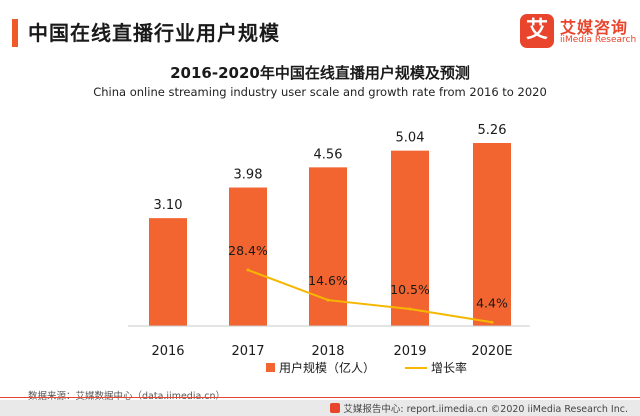  What do you see at coordinates (492, 234) in the screenshot?
I see `bar-2020E` at bounding box center [492, 234].